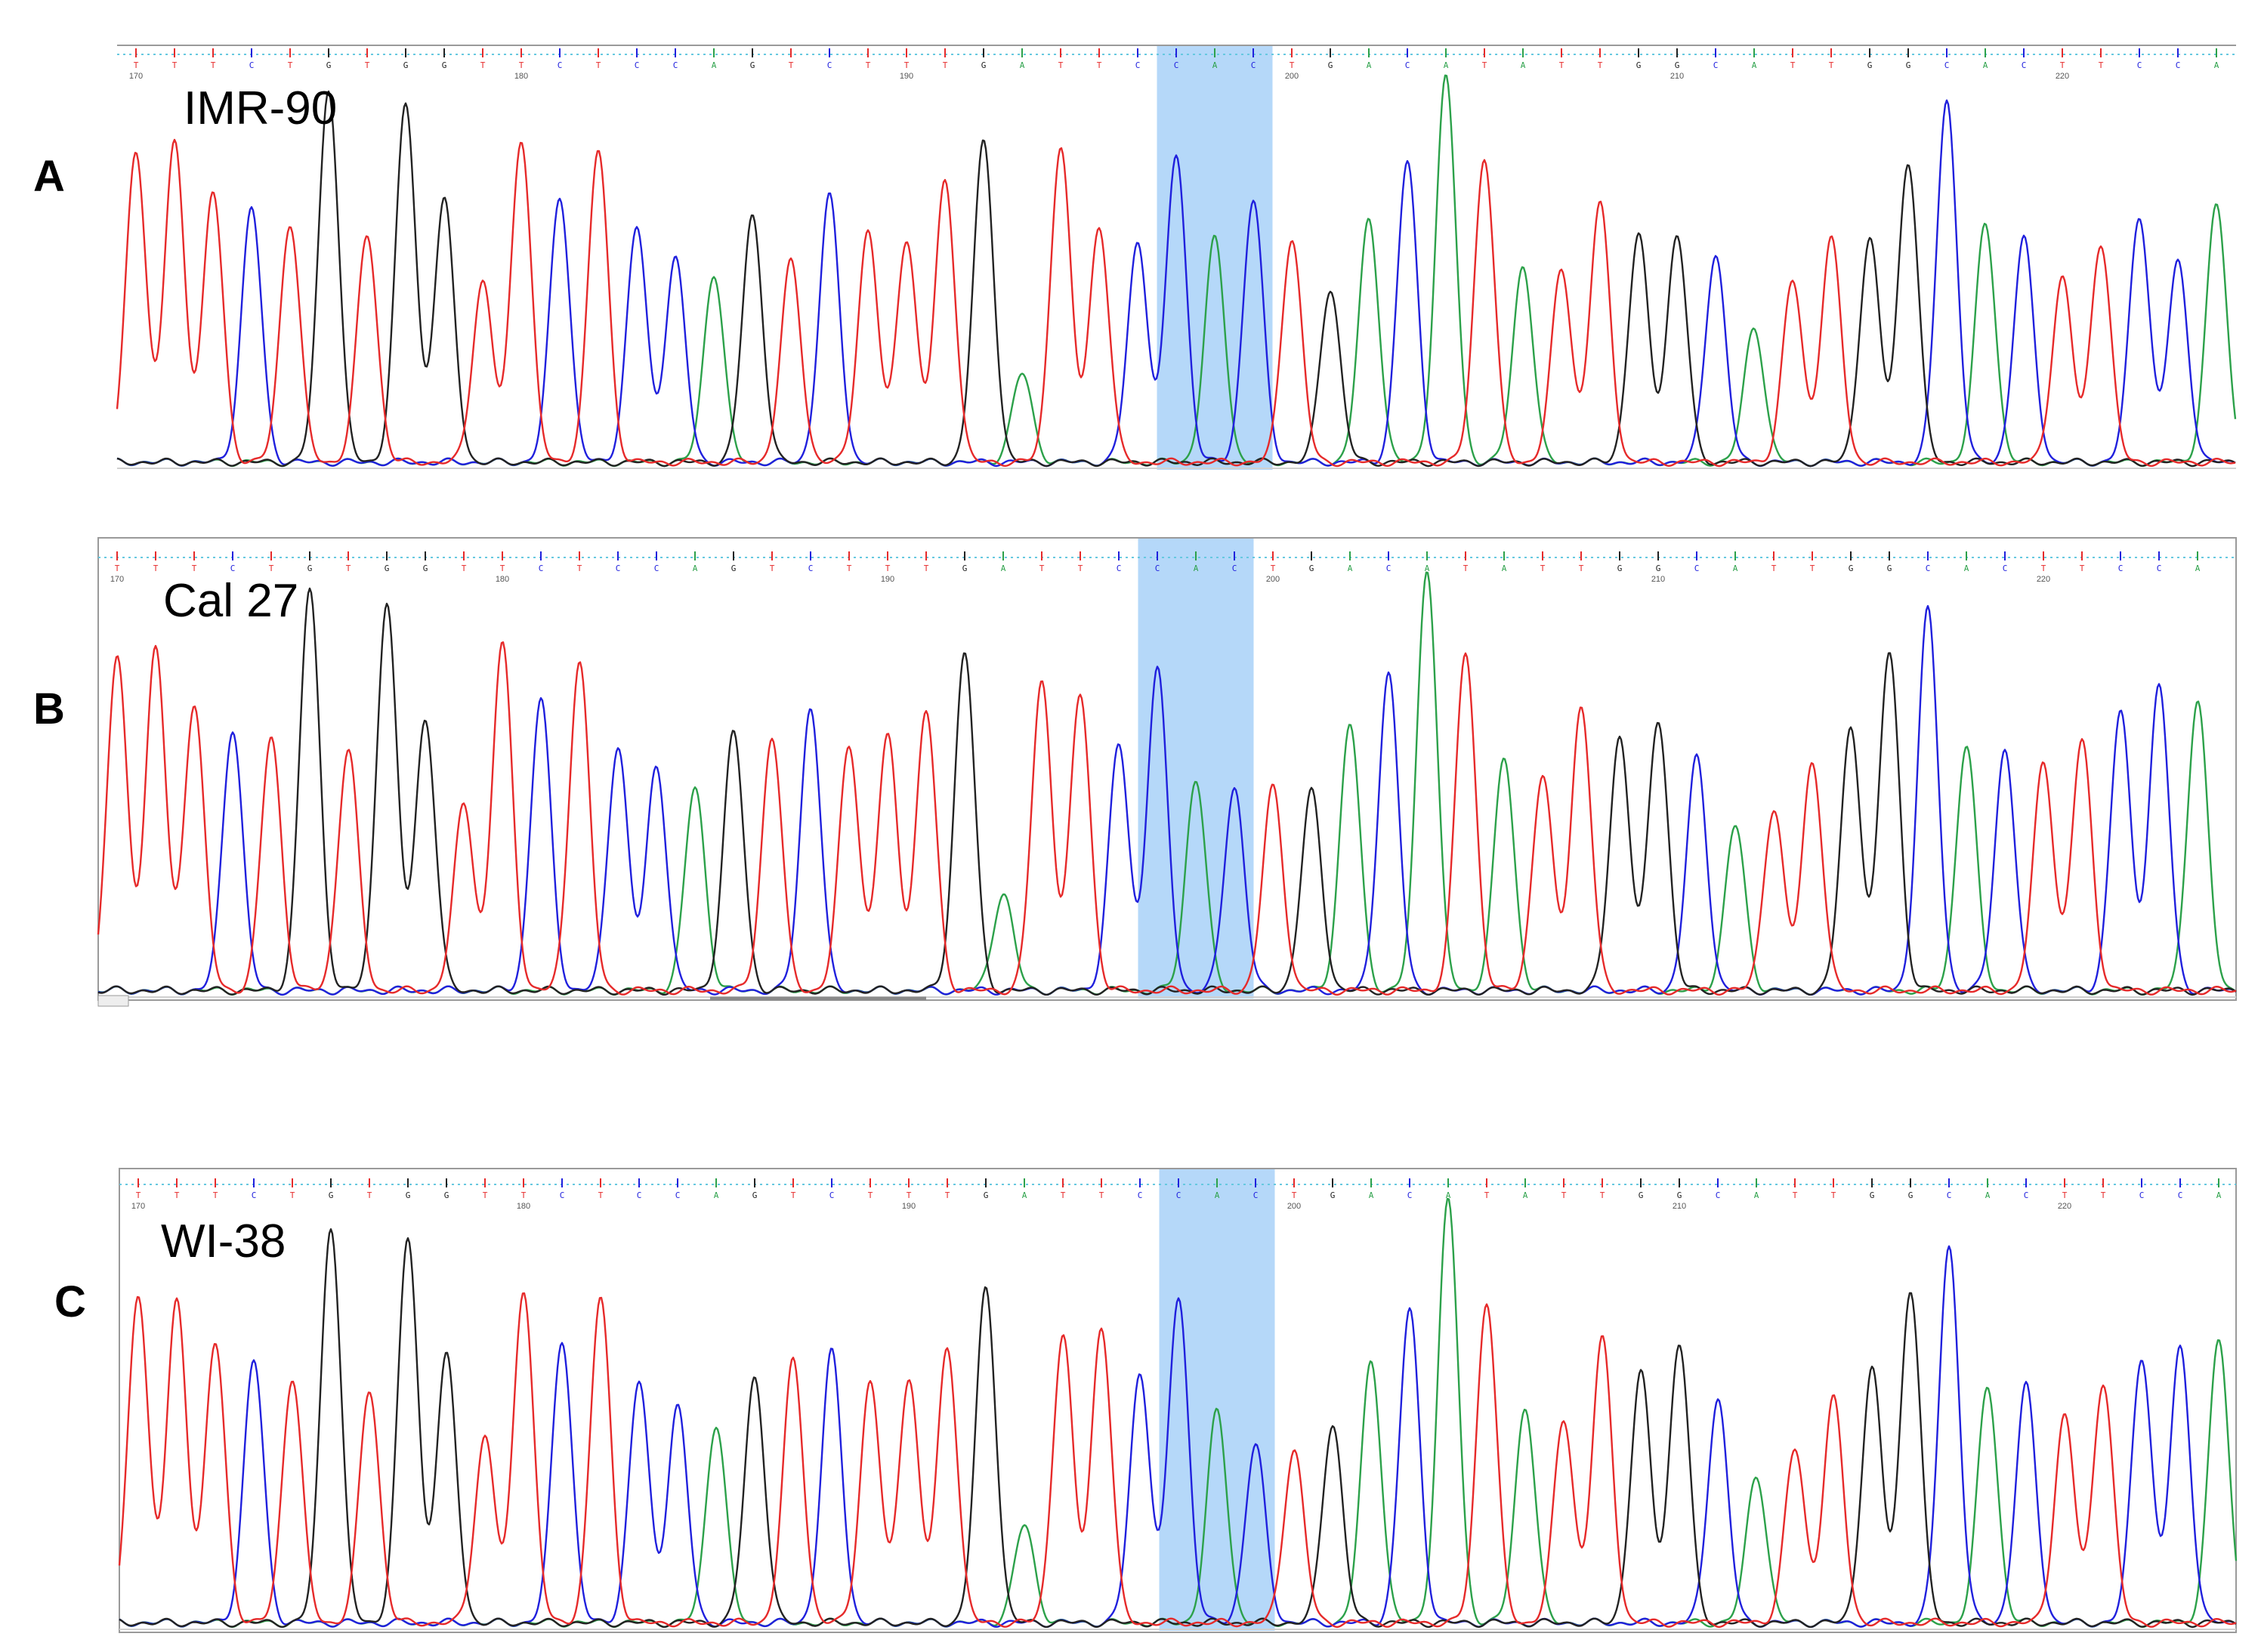  What do you see at coordinates (113, 1001) in the screenshot?
I see `scroll-left-button` at bounding box center [113, 1001].